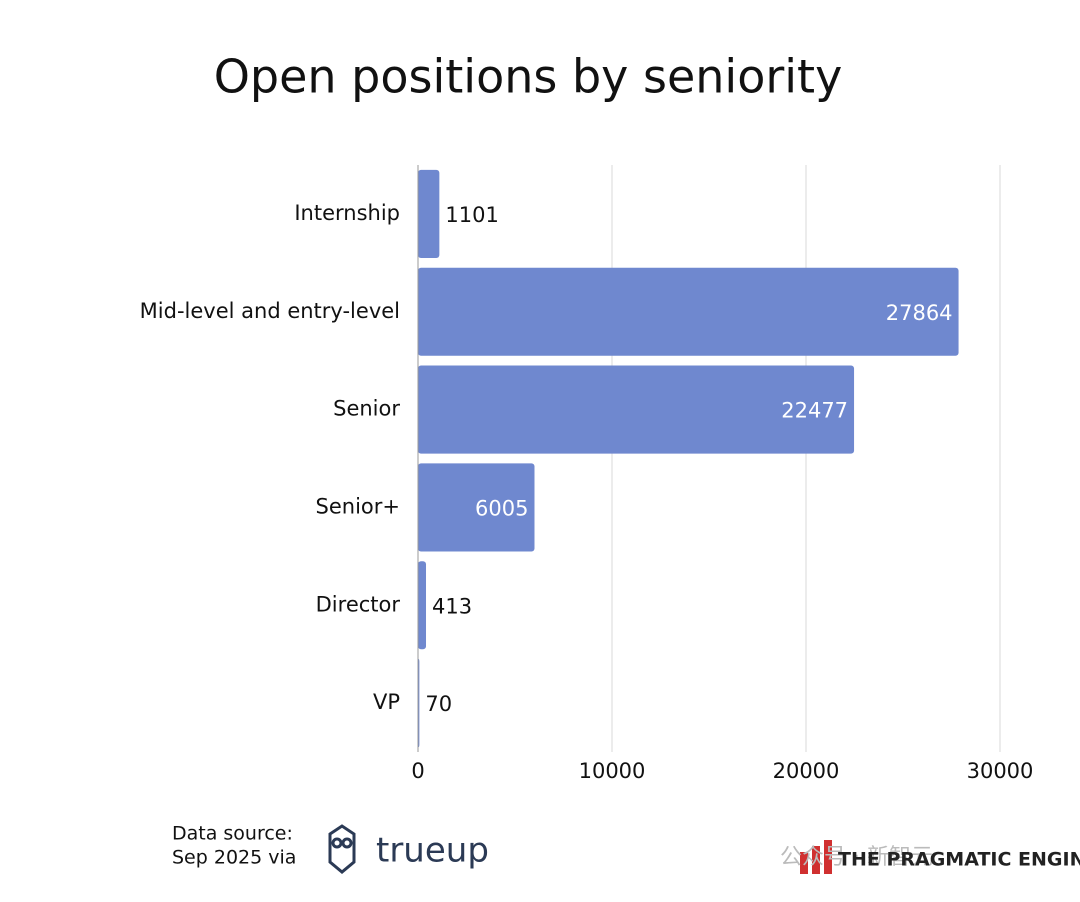 This screenshot has width=1080, height=902. Describe the element at coordinates (438, 704) in the screenshot. I see `data-label: 70` at that location.